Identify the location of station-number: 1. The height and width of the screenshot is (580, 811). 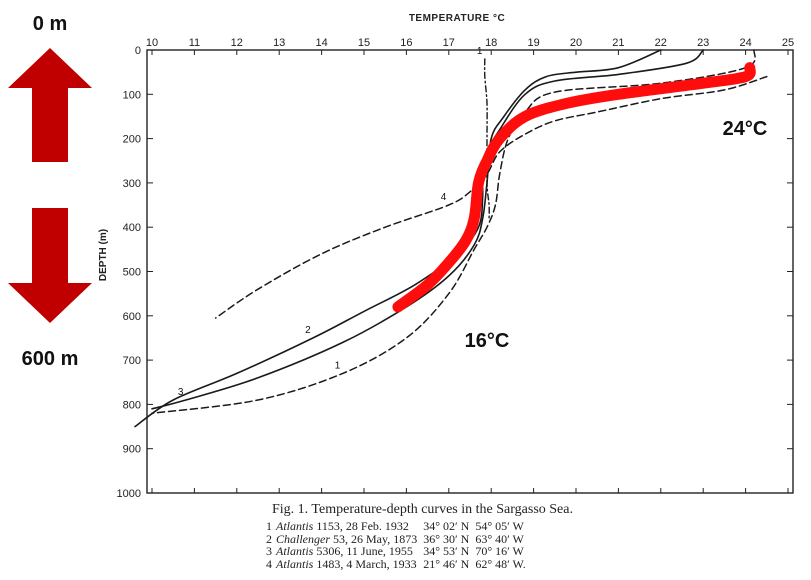
(269, 526).